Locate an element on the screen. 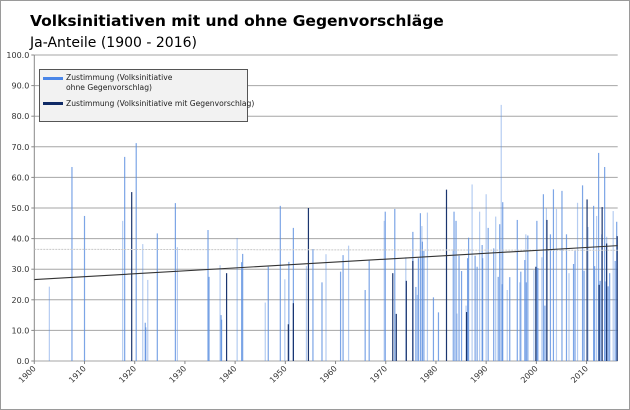 This screenshot has width=630, height=410. trend-line is located at coordinates (326, 263).